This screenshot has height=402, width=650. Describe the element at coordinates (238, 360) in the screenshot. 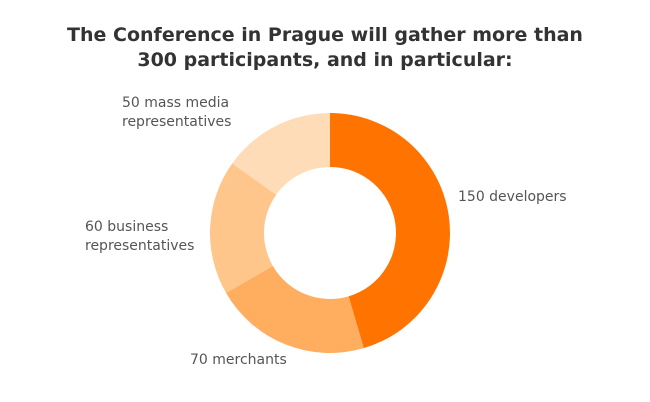

I see `data-label: 70 merchants` at that location.